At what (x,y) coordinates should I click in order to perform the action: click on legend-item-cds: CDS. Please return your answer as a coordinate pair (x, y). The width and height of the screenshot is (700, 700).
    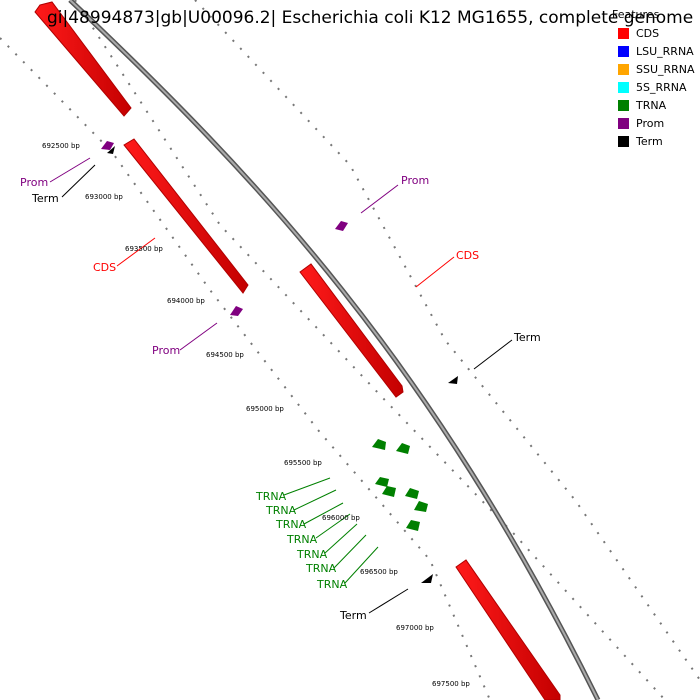
    Looking at the image, I should click on (653, 33).